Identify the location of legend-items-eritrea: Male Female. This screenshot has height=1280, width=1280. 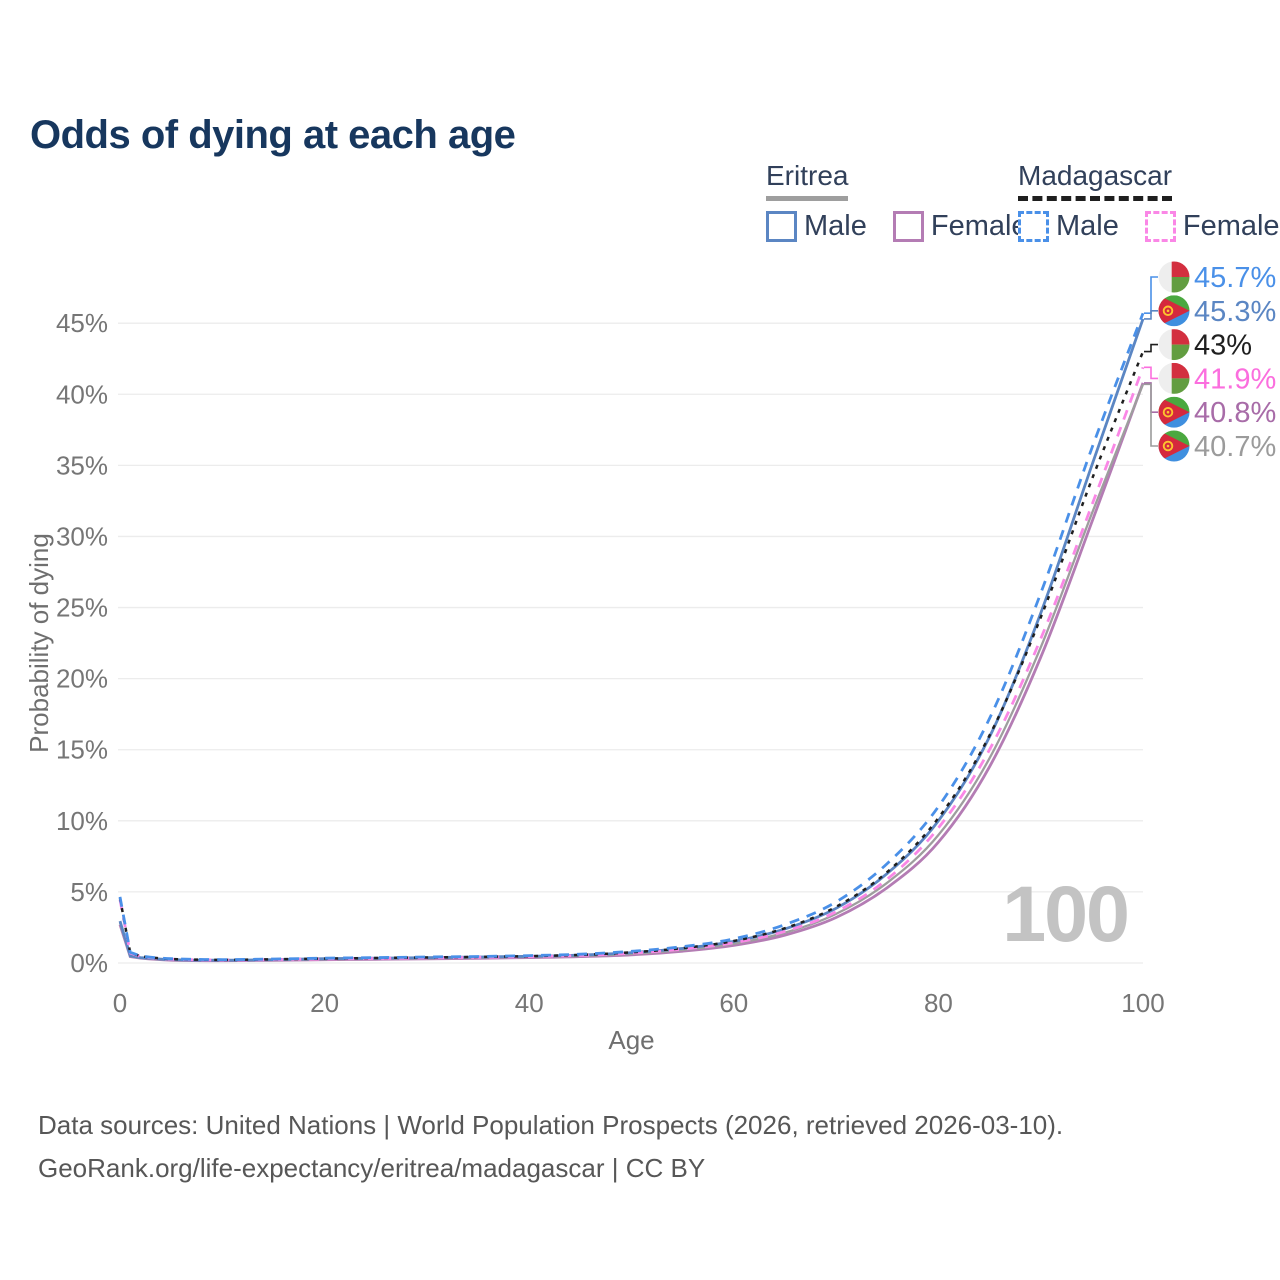
(910, 226).